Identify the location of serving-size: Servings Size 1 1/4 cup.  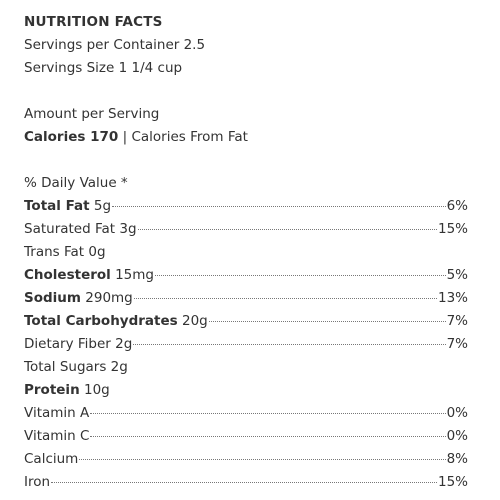
(103, 68).